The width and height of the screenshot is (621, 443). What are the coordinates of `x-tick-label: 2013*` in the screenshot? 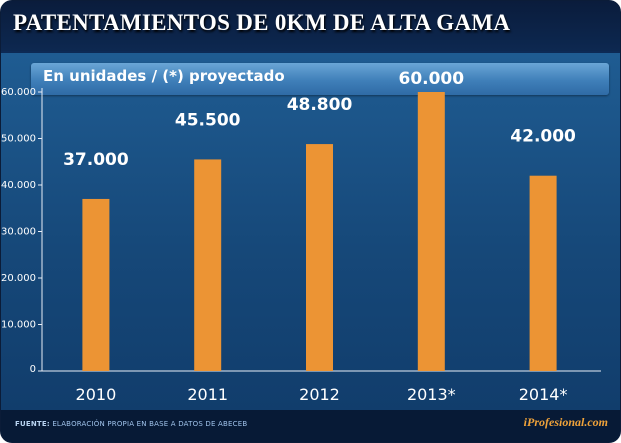 It's located at (431, 394).